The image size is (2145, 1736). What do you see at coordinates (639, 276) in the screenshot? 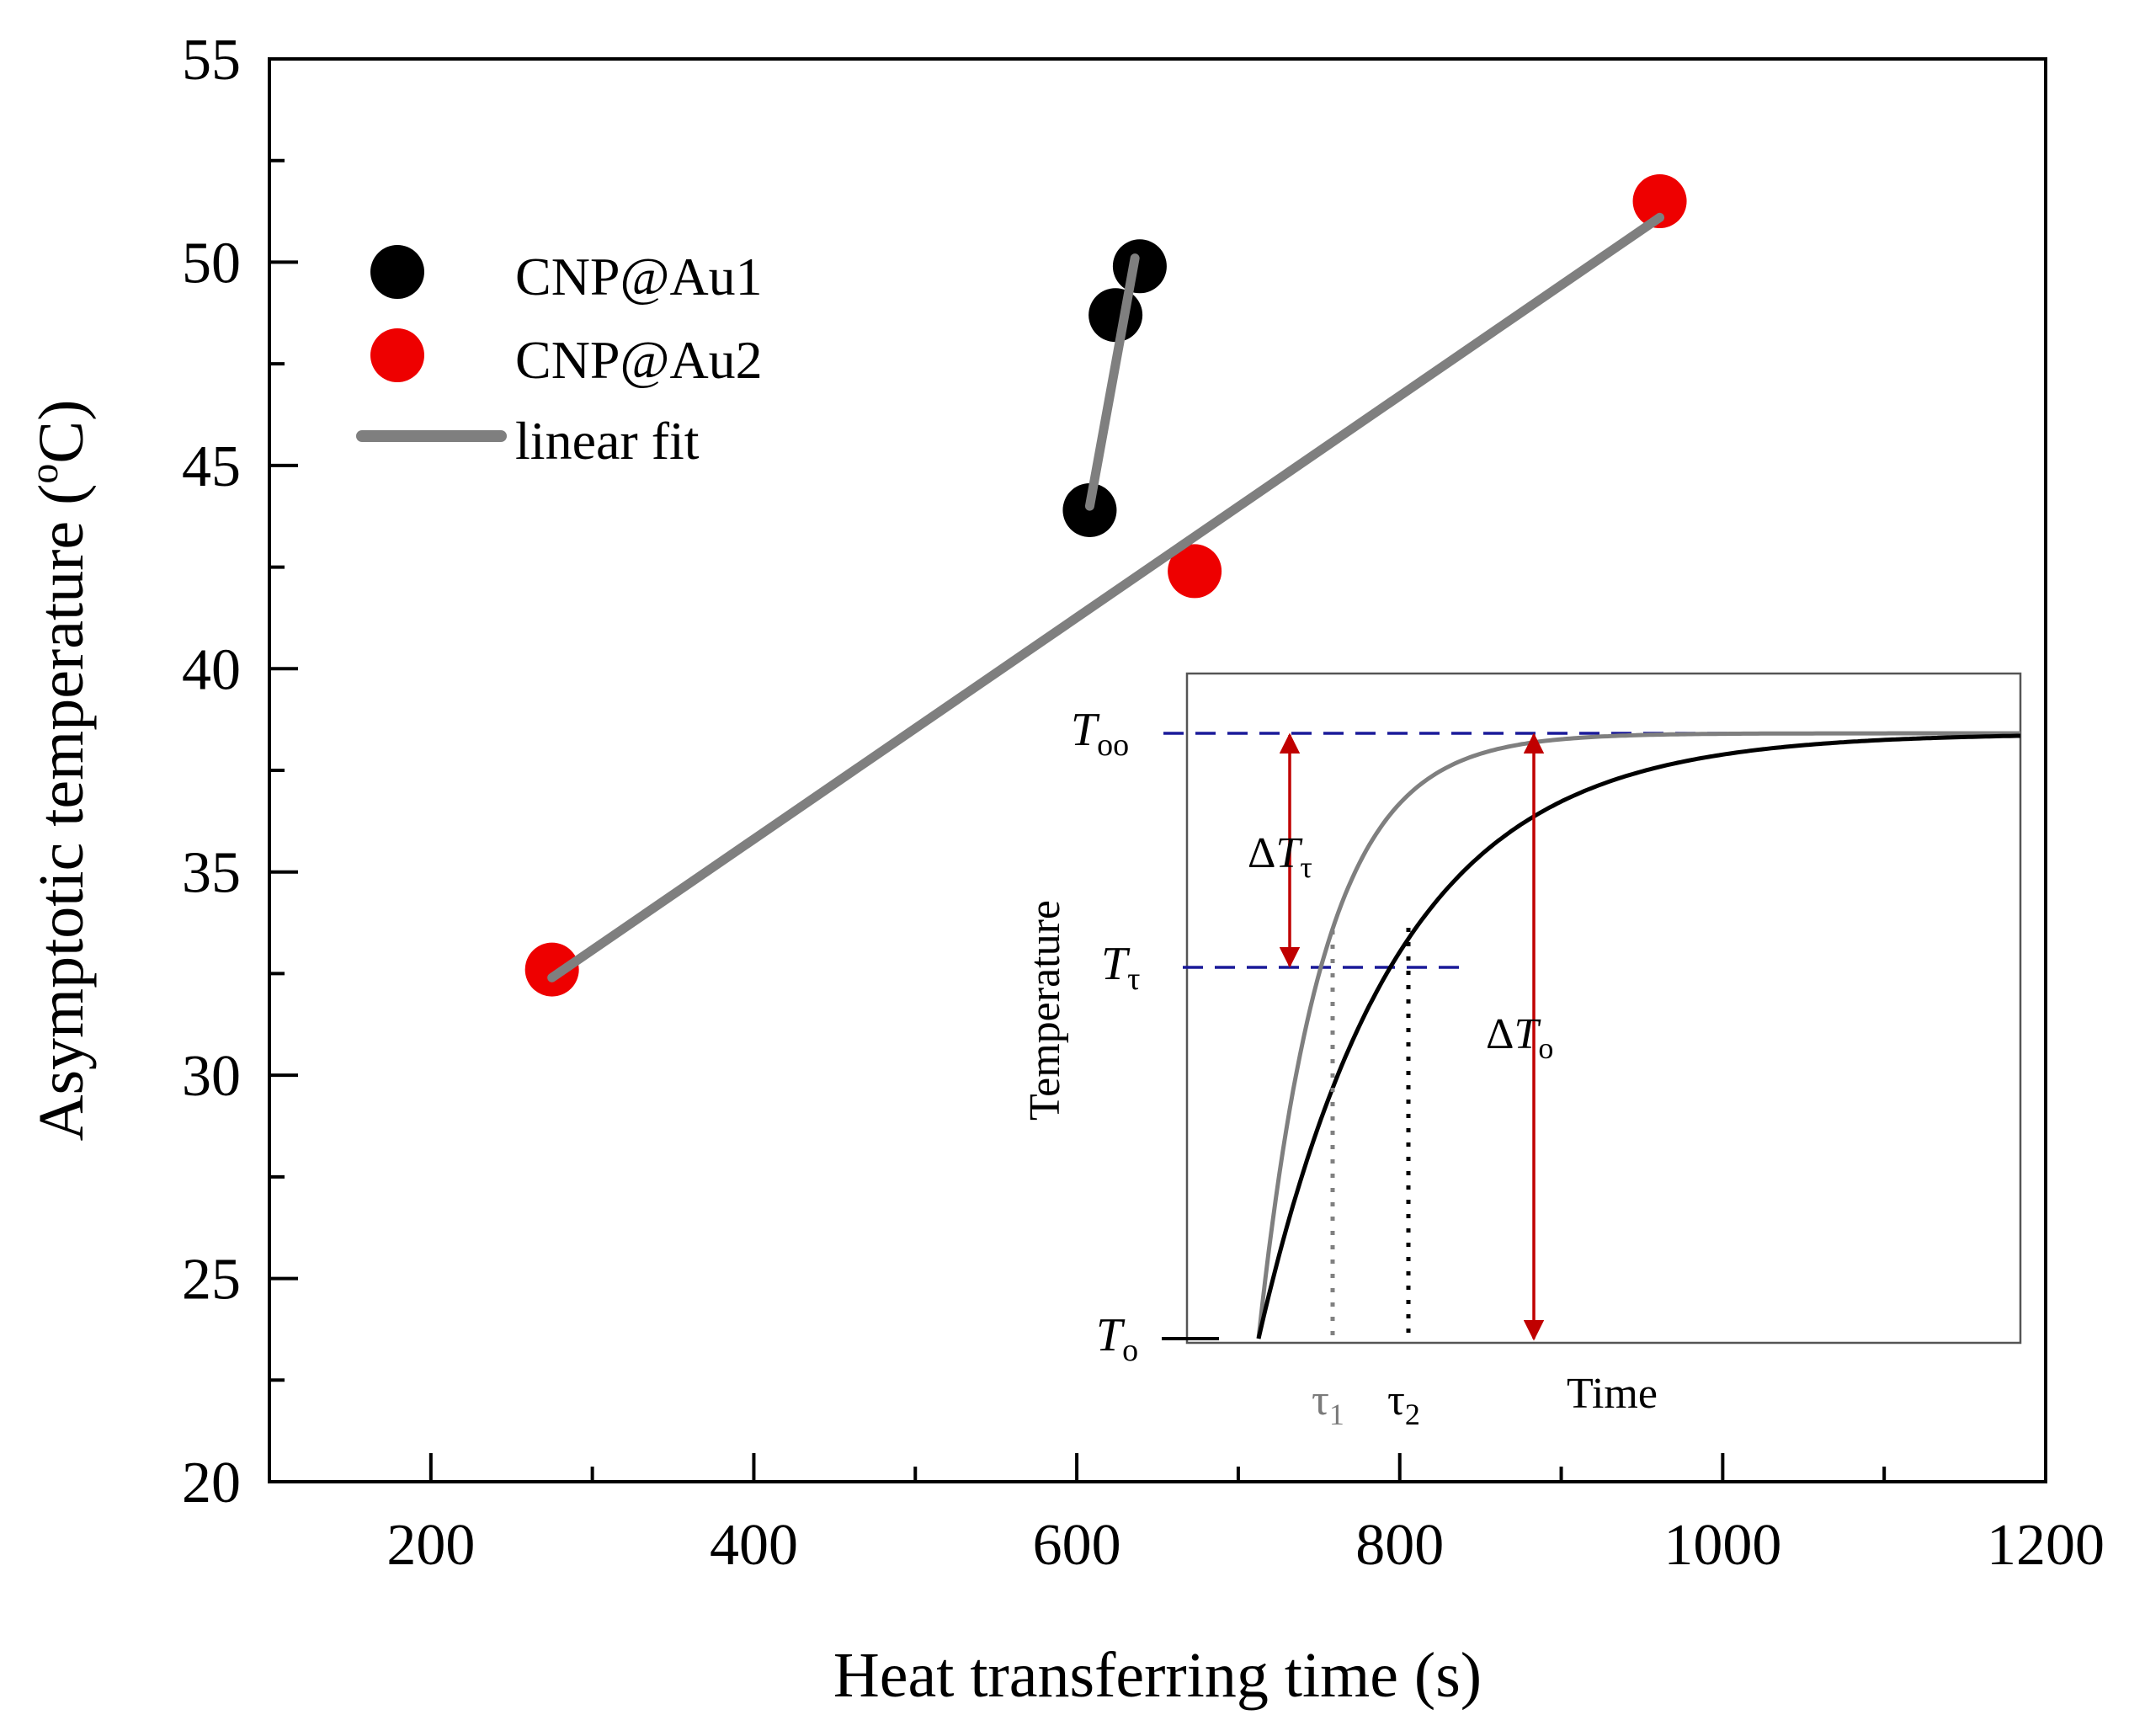
I see `legend-label-cnp-au1: CNP@Au1` at bounding box center [639, 276].